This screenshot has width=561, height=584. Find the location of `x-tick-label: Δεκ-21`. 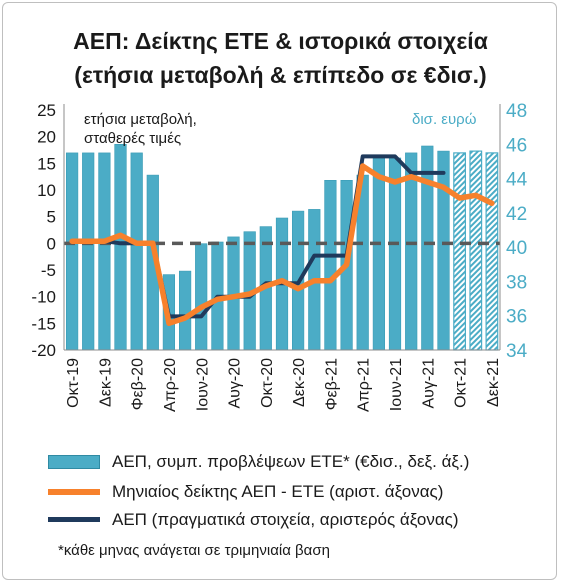

x-tick-label: Δεκ-21 is located at coordinates (493, 382).